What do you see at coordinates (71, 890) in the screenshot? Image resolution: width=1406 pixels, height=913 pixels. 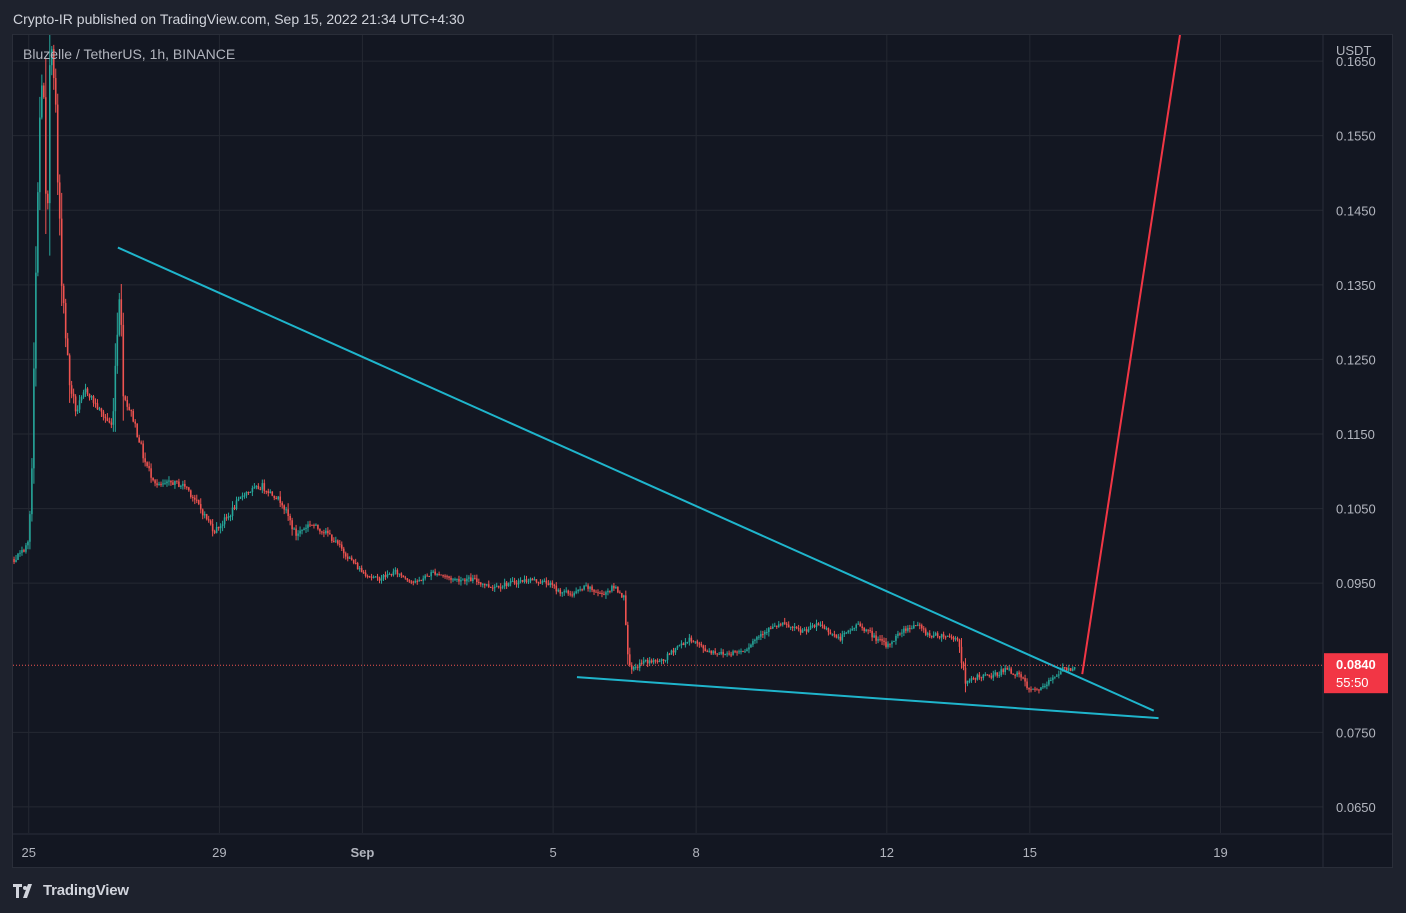 I see `tradingview-brand: TradingView` at bounding box center [71, 890].